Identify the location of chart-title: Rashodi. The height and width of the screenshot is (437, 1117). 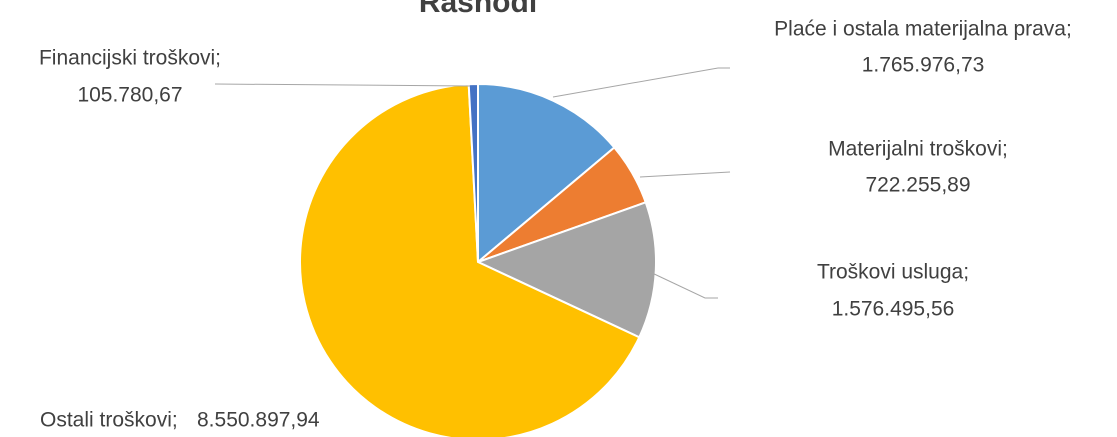
(478, 9).